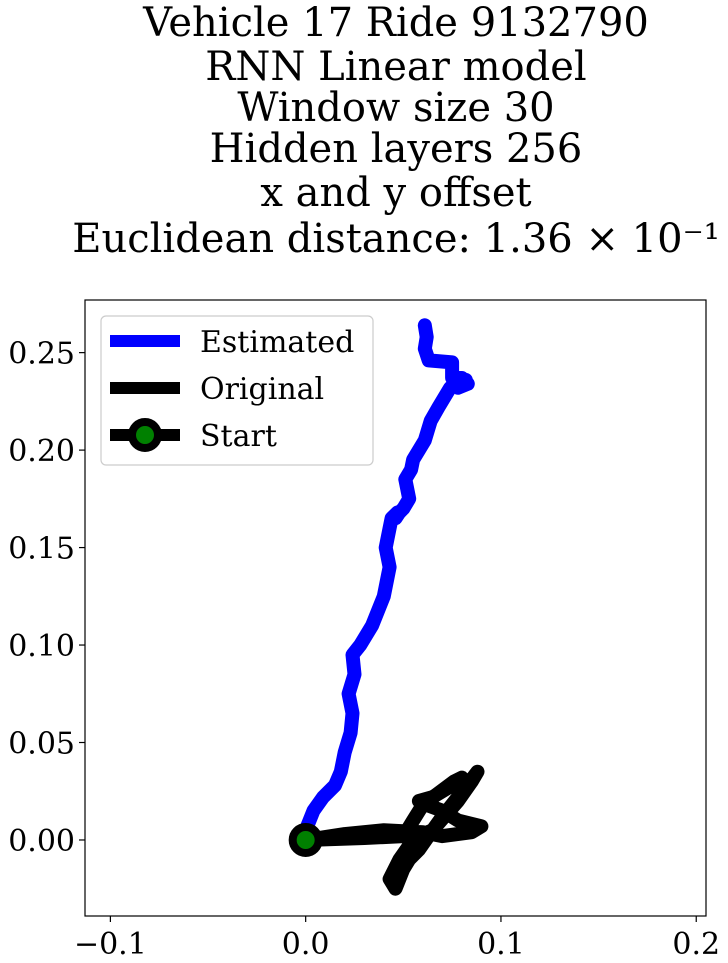 This screenshot has height=963, width=728. What do you see at coordinates (41, 646) in the screenshot?
I see `y-tick-label: 0.10` at bounding box center [41, 646].